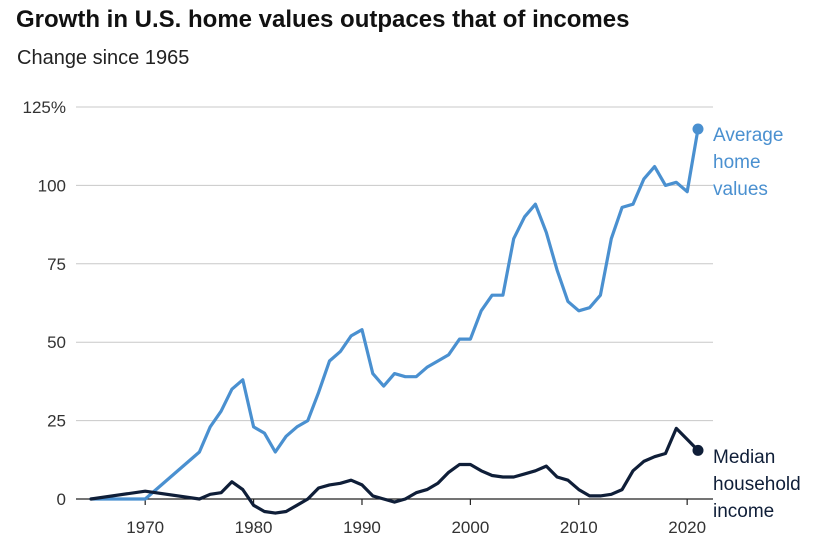  Describe the element at coordinates (757, 484) in the screenshot. I see `median-household-income-label: Median household income` at that location.